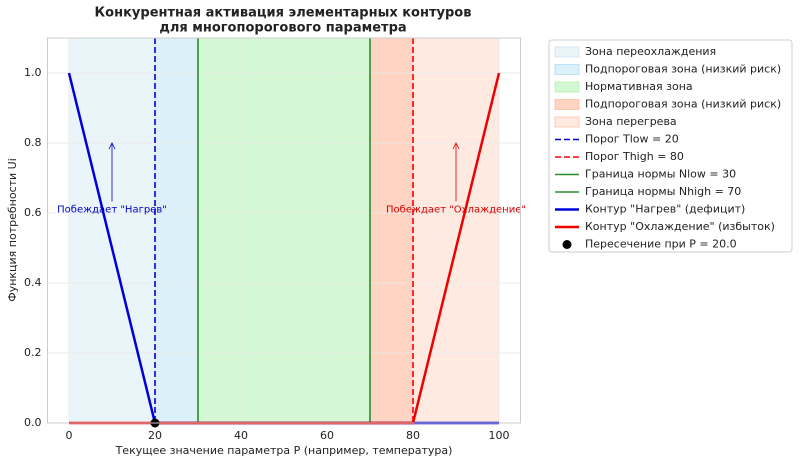 This screenshot has width=800, height=463. What do you see at coordinates (33, 352) in the screenshot?
I see `y-tick-label: 0.2` at bounding box center [33, 352].